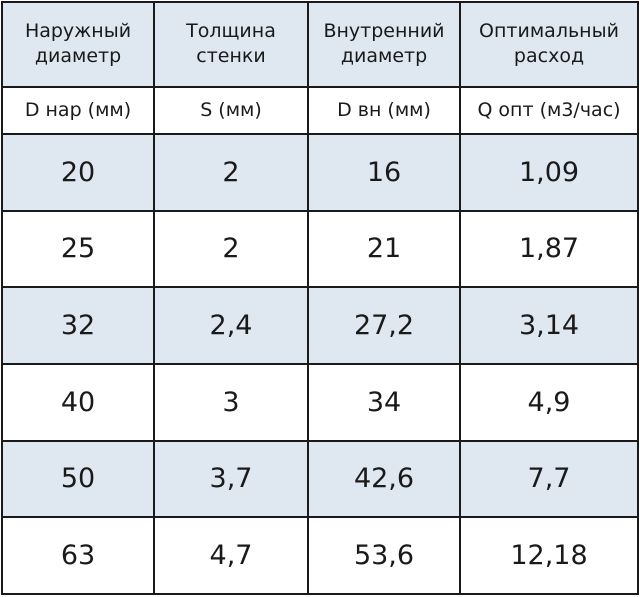  I want to click on table-row: 50 3,7 42,6 7,7, so click(320, 479).